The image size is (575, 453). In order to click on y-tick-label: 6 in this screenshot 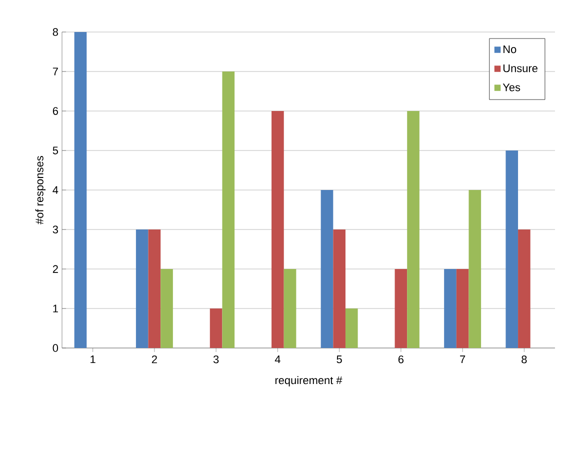, I will do `click(55, 111)`.